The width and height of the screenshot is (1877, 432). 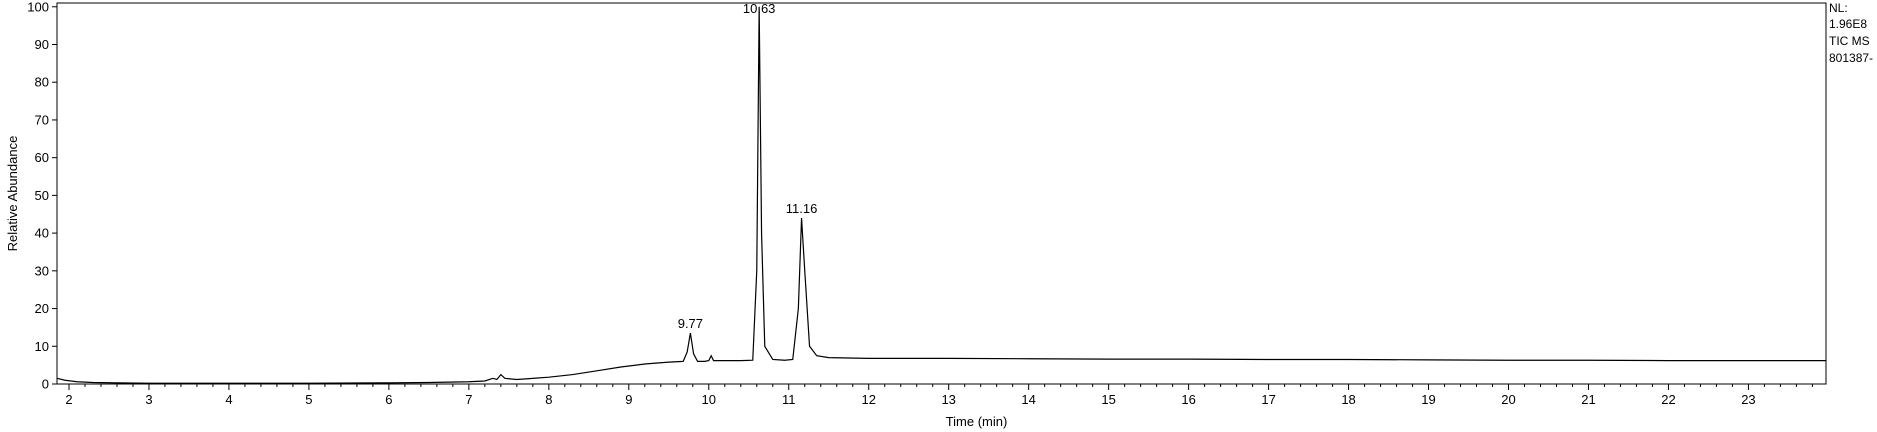 What do you see at coordinates (42, 308) in the screenshot?
I see `y-tick-label: 20` at bounding box center [42, 308].